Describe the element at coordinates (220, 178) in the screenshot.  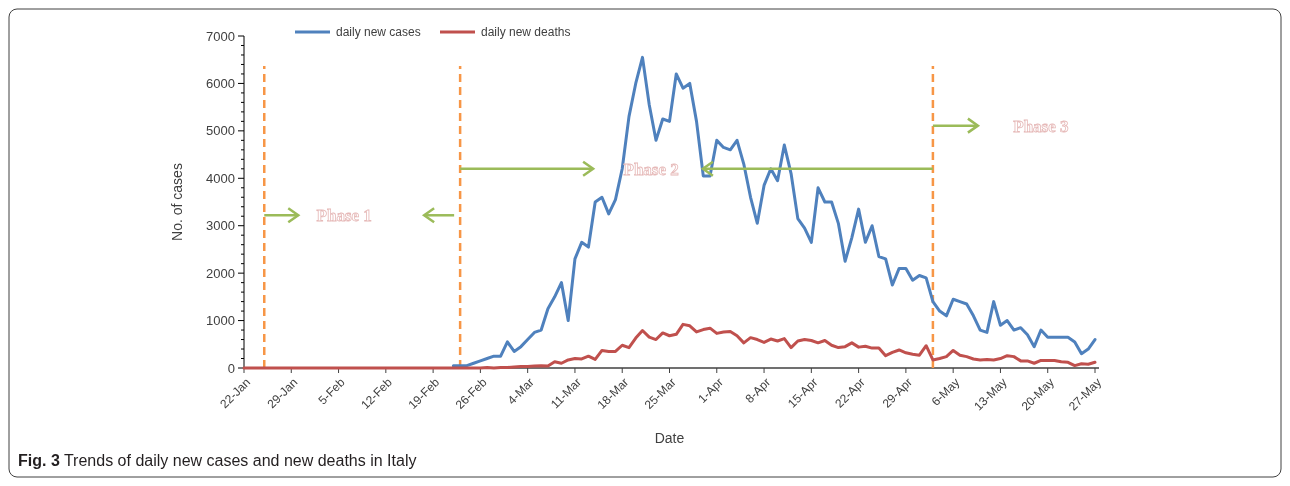
I see `y-tick-label: 4000` at that location.